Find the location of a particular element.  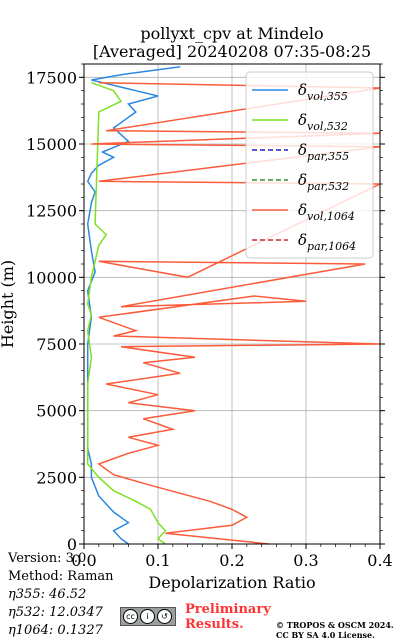

cc-license-badge: cc i ↺ is located at coordinates (148, 616).